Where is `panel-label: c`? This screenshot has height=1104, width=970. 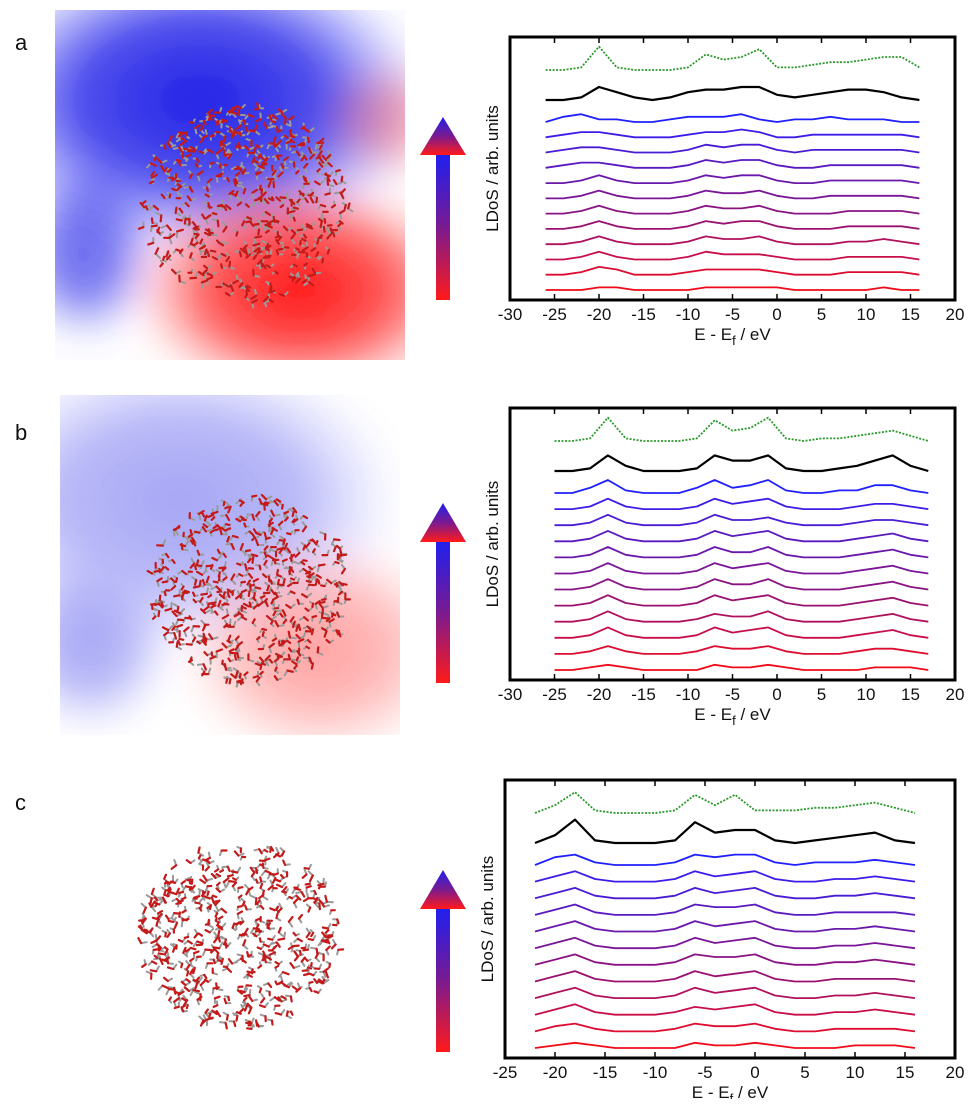 panel-label: c is located at coordinates (20, 802).